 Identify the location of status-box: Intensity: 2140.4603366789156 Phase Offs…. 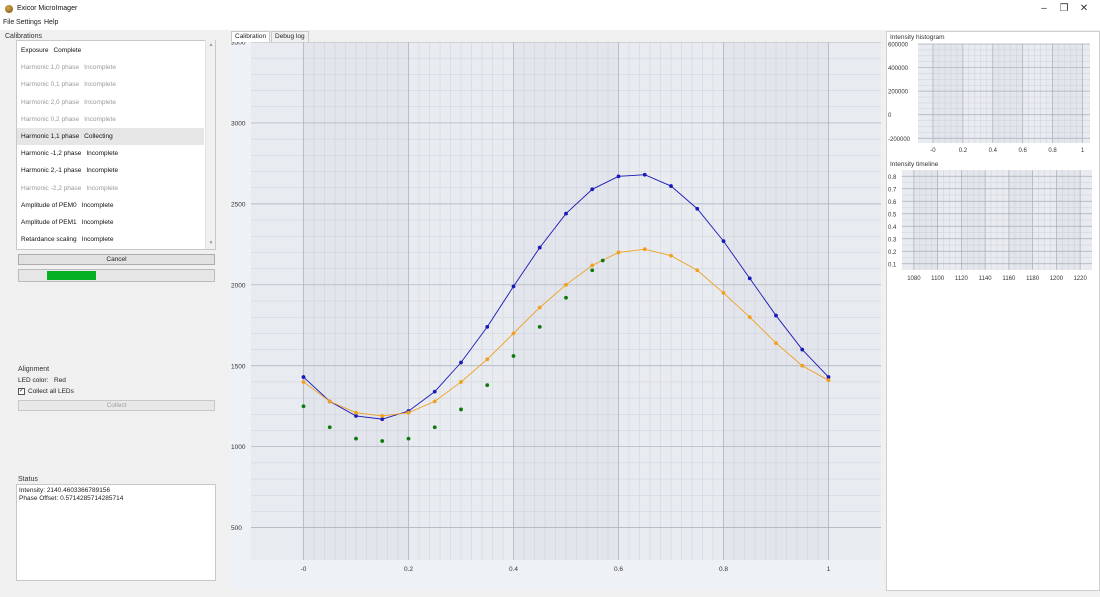
(116, 532).